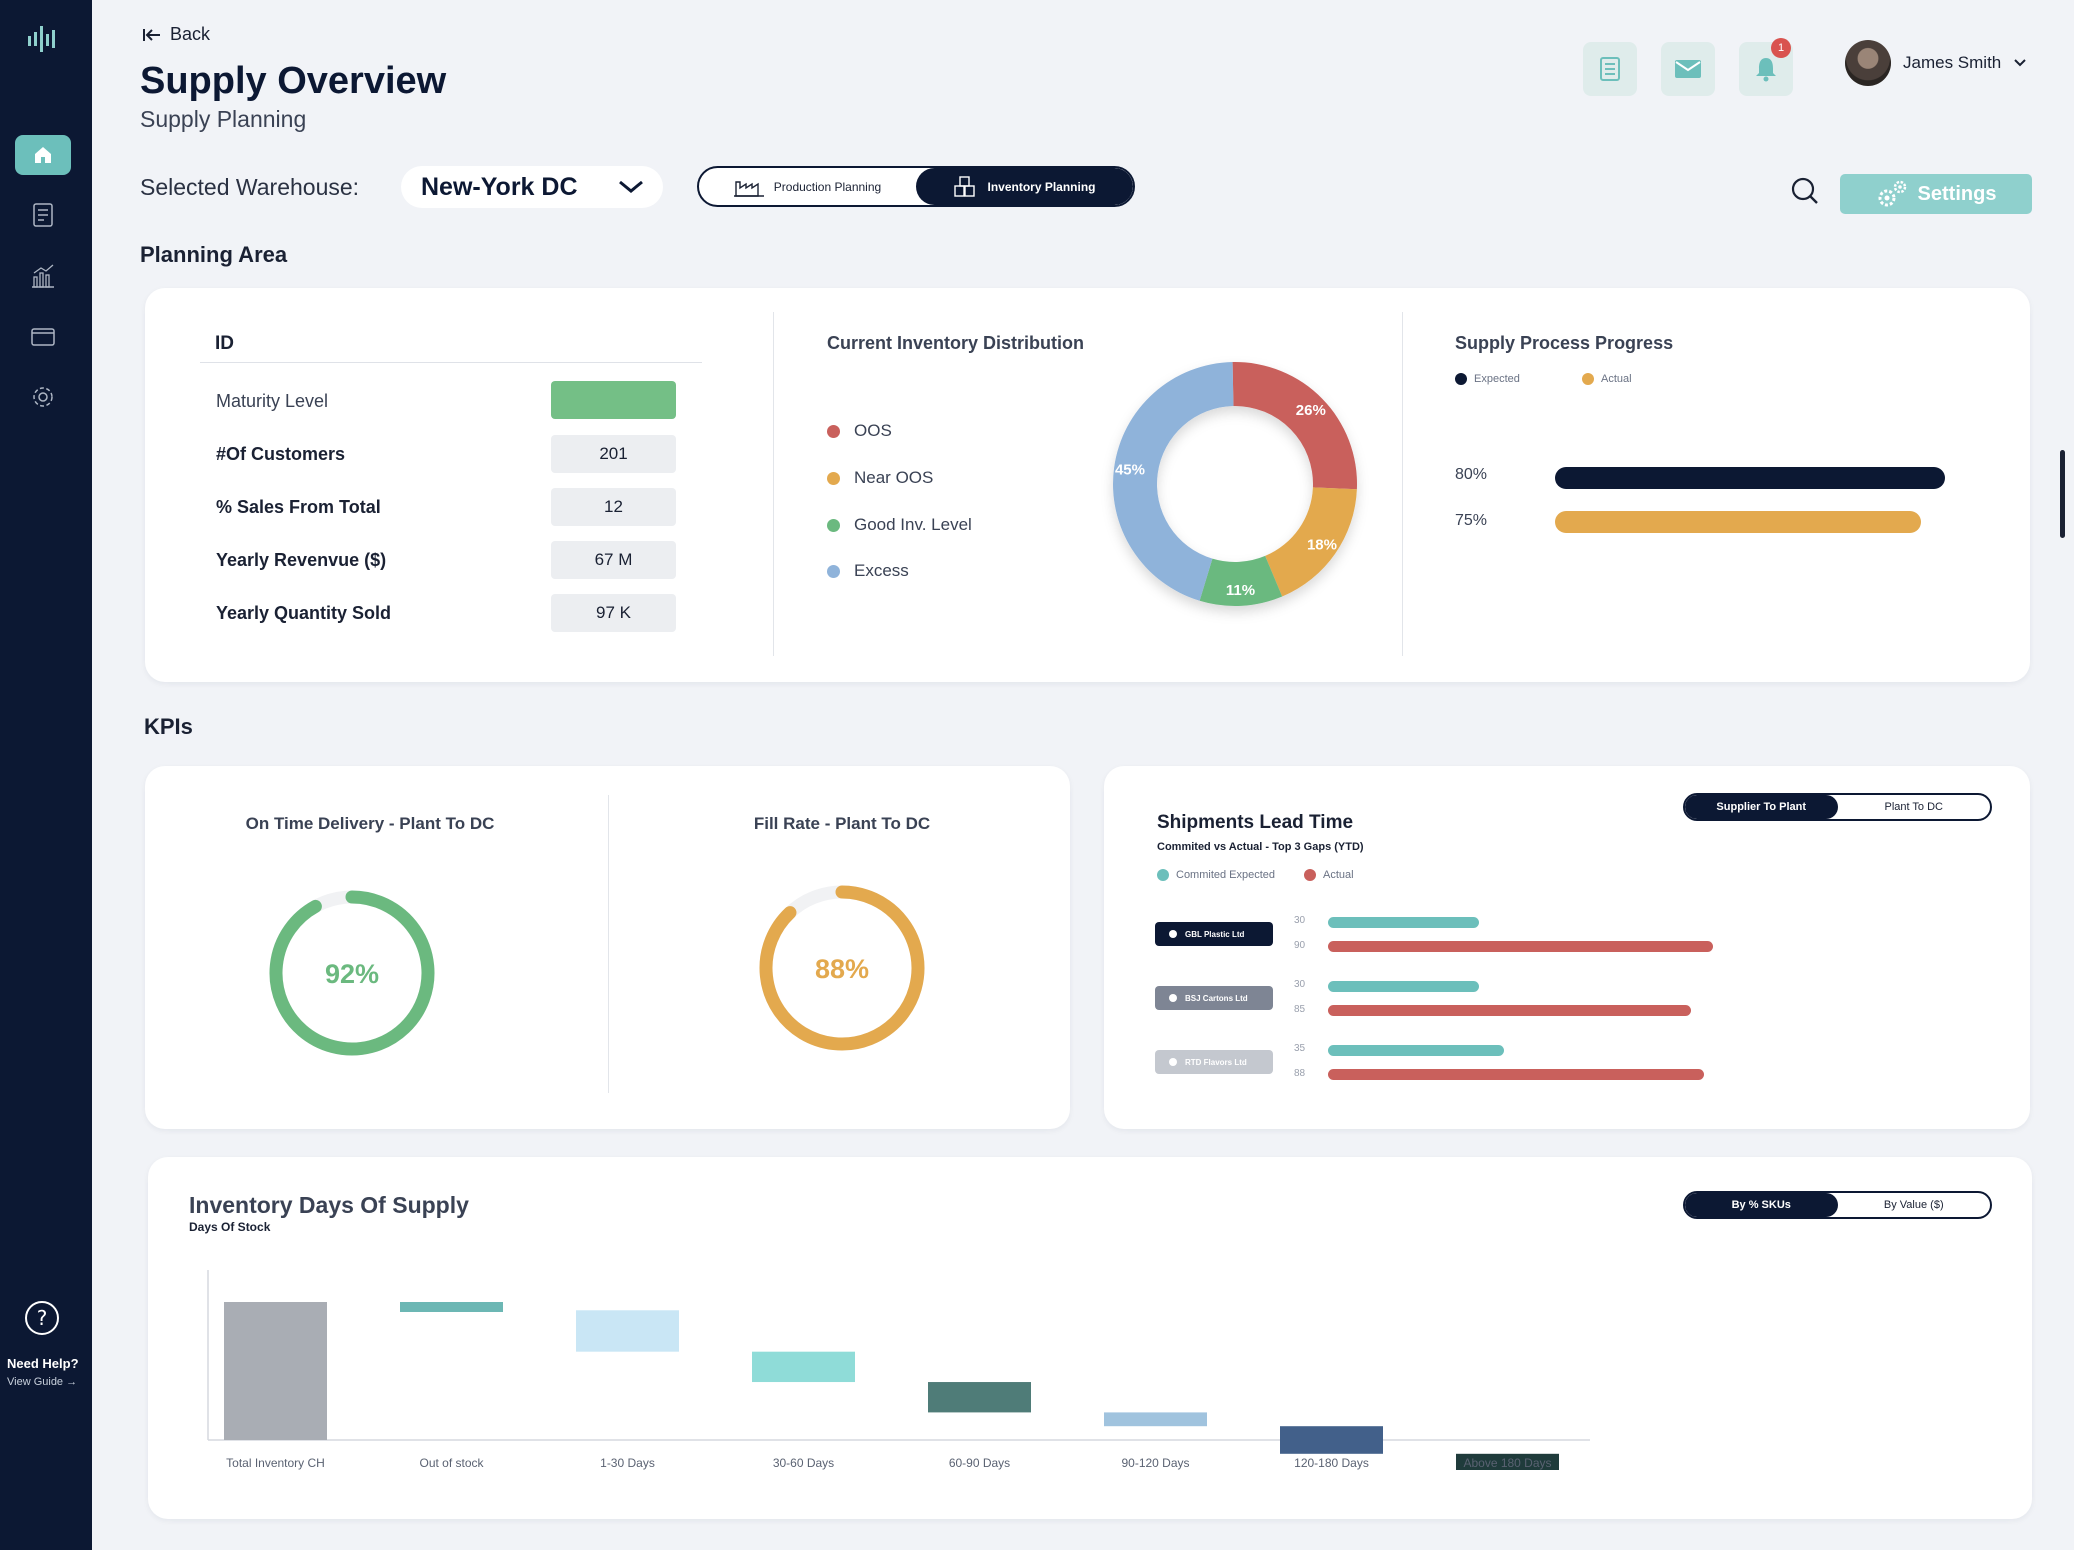 Image resolution: width=2074 pixels, height=1550 pixels. I want to click on list-icon, so click(1610, 69).